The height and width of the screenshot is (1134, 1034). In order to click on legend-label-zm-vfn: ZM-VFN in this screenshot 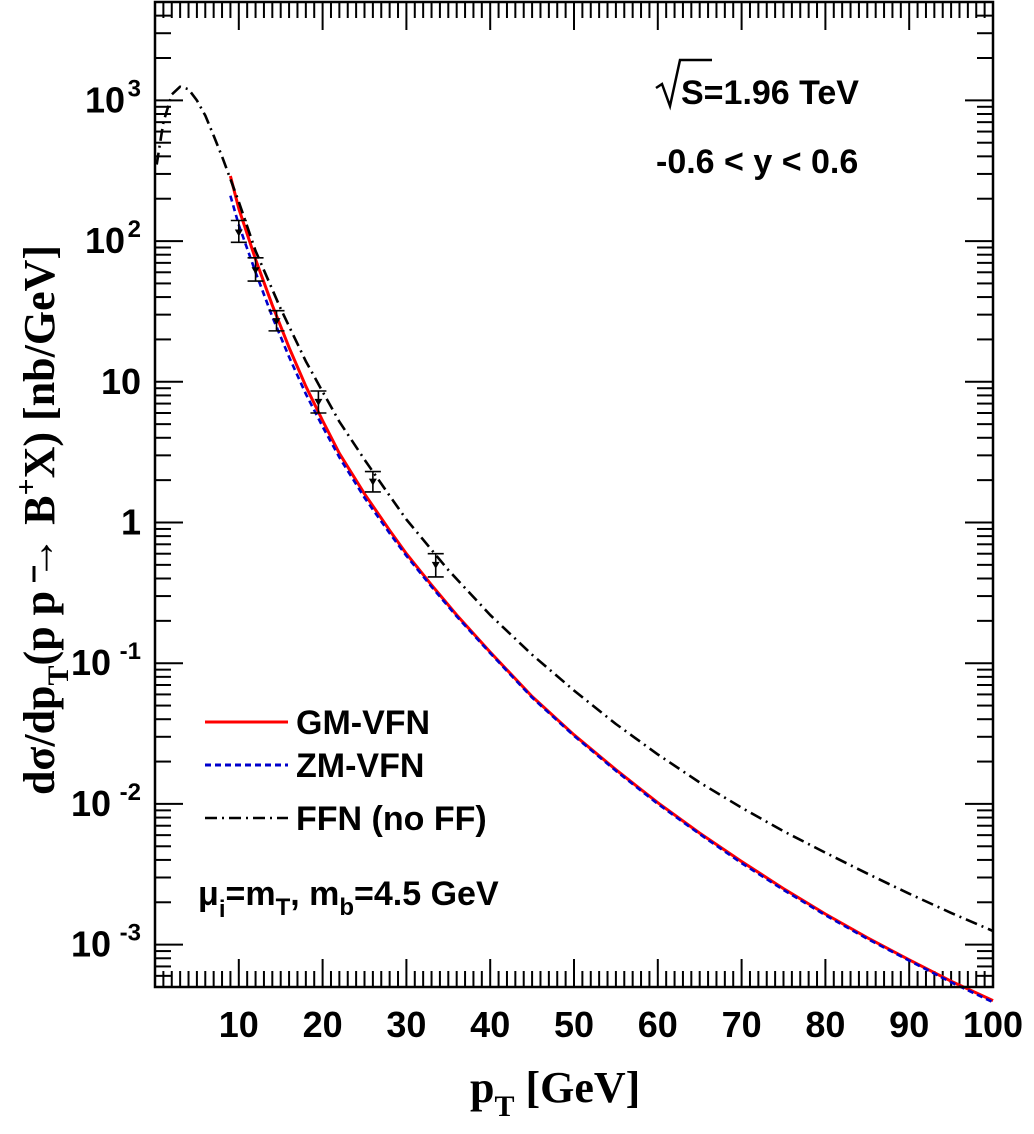, I will do `click(360, 766)`.